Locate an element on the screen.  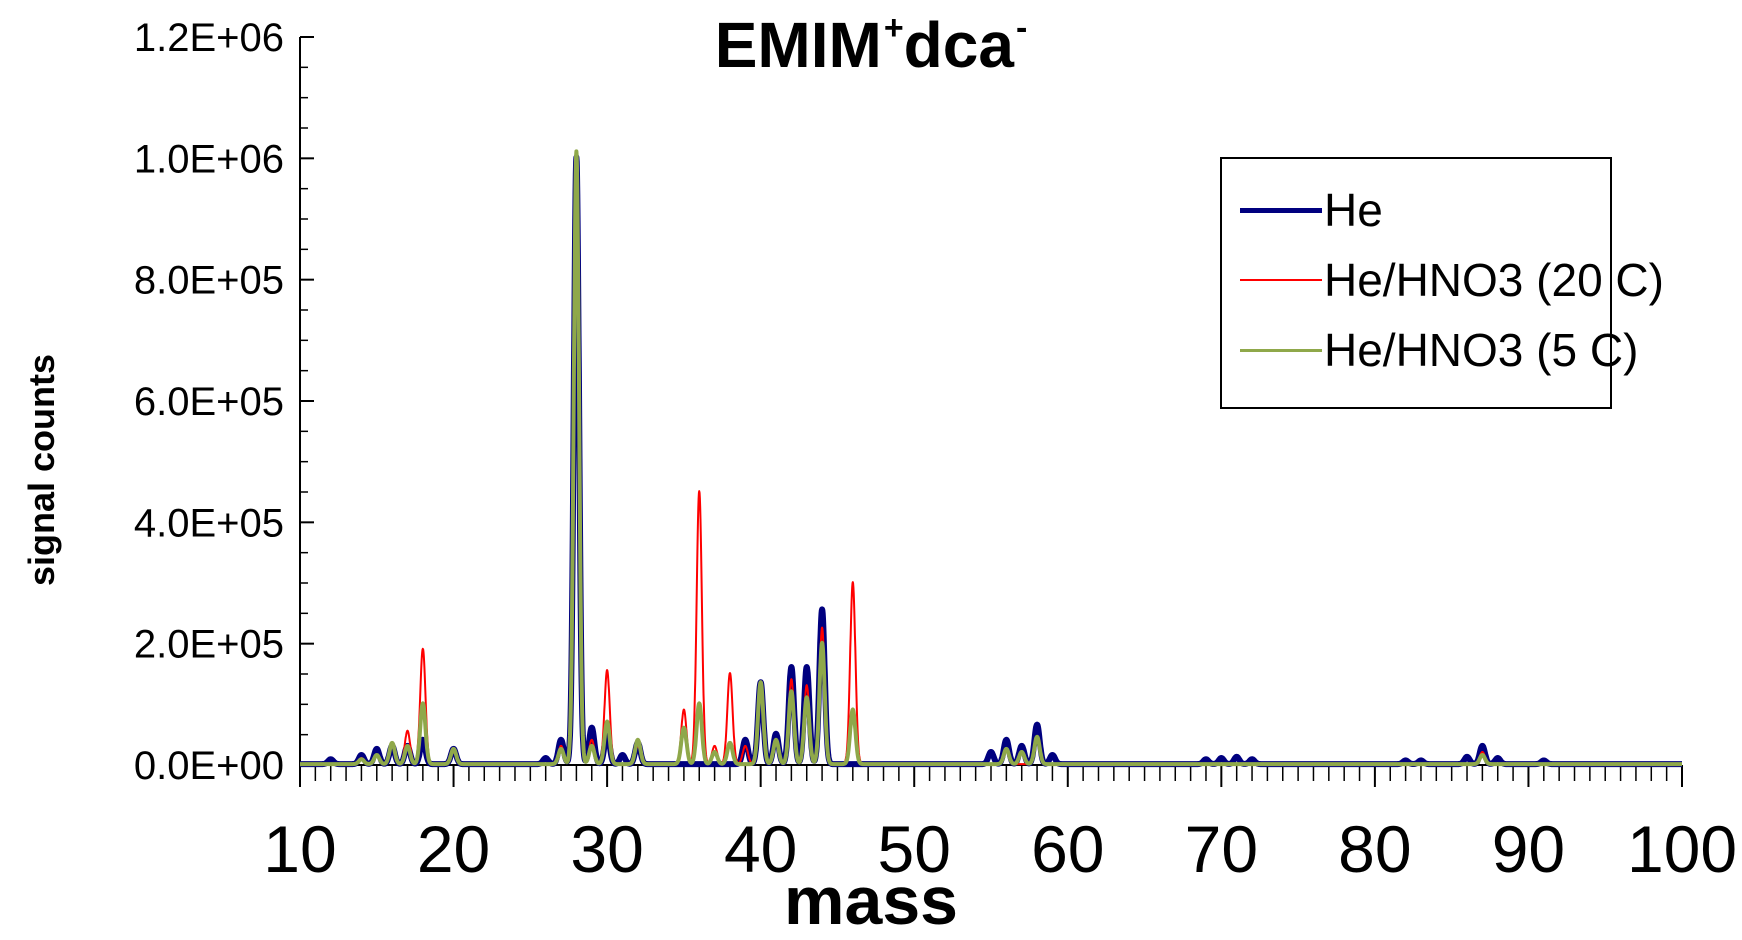
legend: He He/HNO3 (20 C) He/HNO3 (5 C) is located at coordinates (1442, 283).